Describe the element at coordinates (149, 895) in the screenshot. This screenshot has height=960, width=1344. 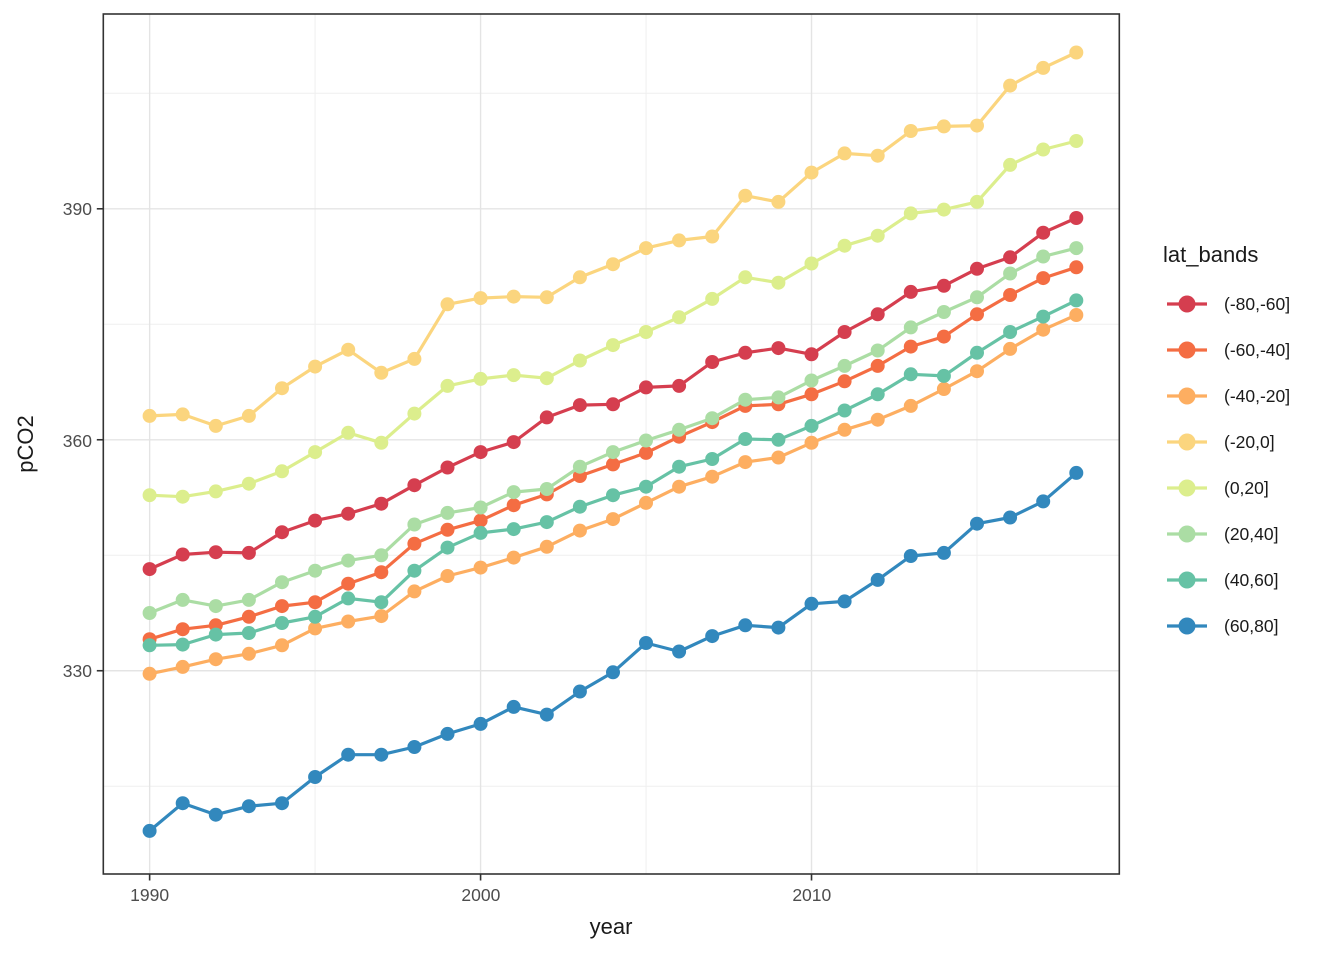
I see `x-tick-label-1990: 1990` at that location.